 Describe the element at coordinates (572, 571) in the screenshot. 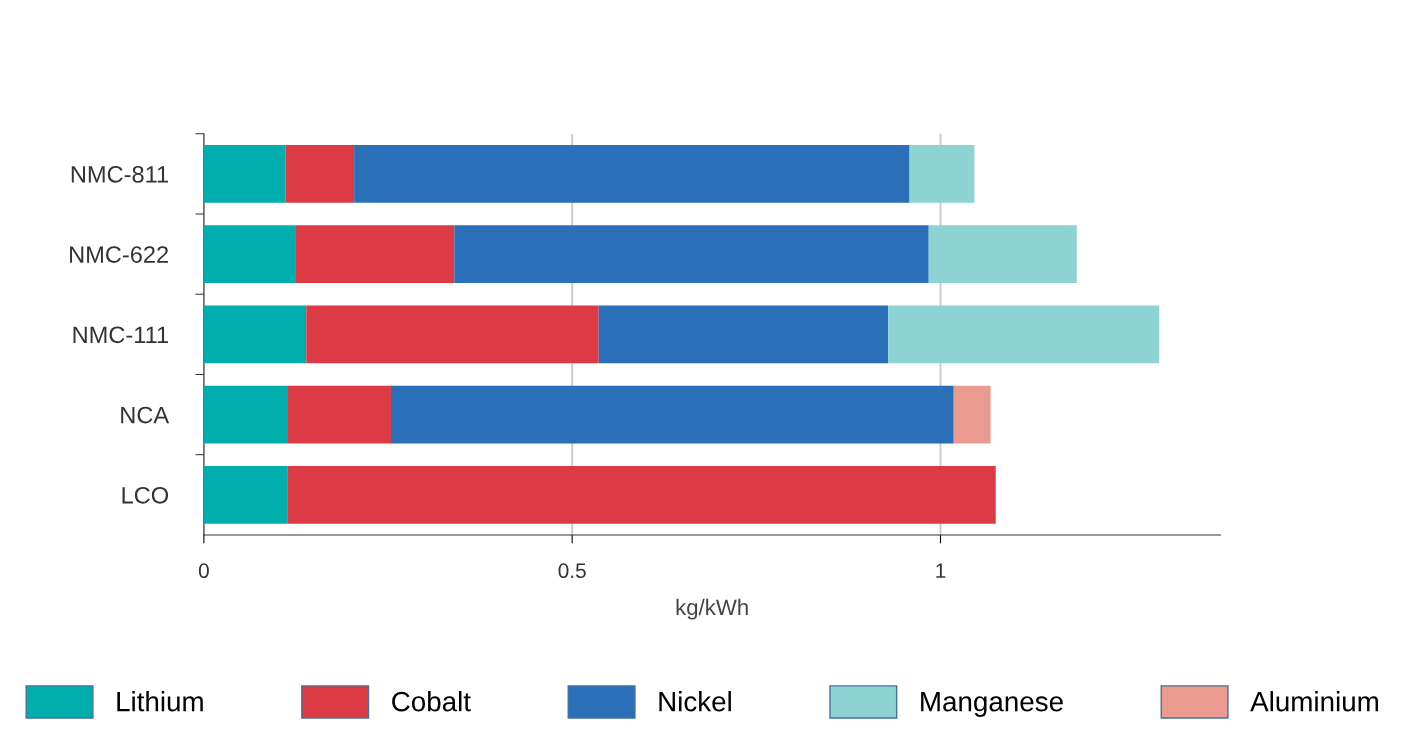

I see `x-tick-label: 0.5` at that location.